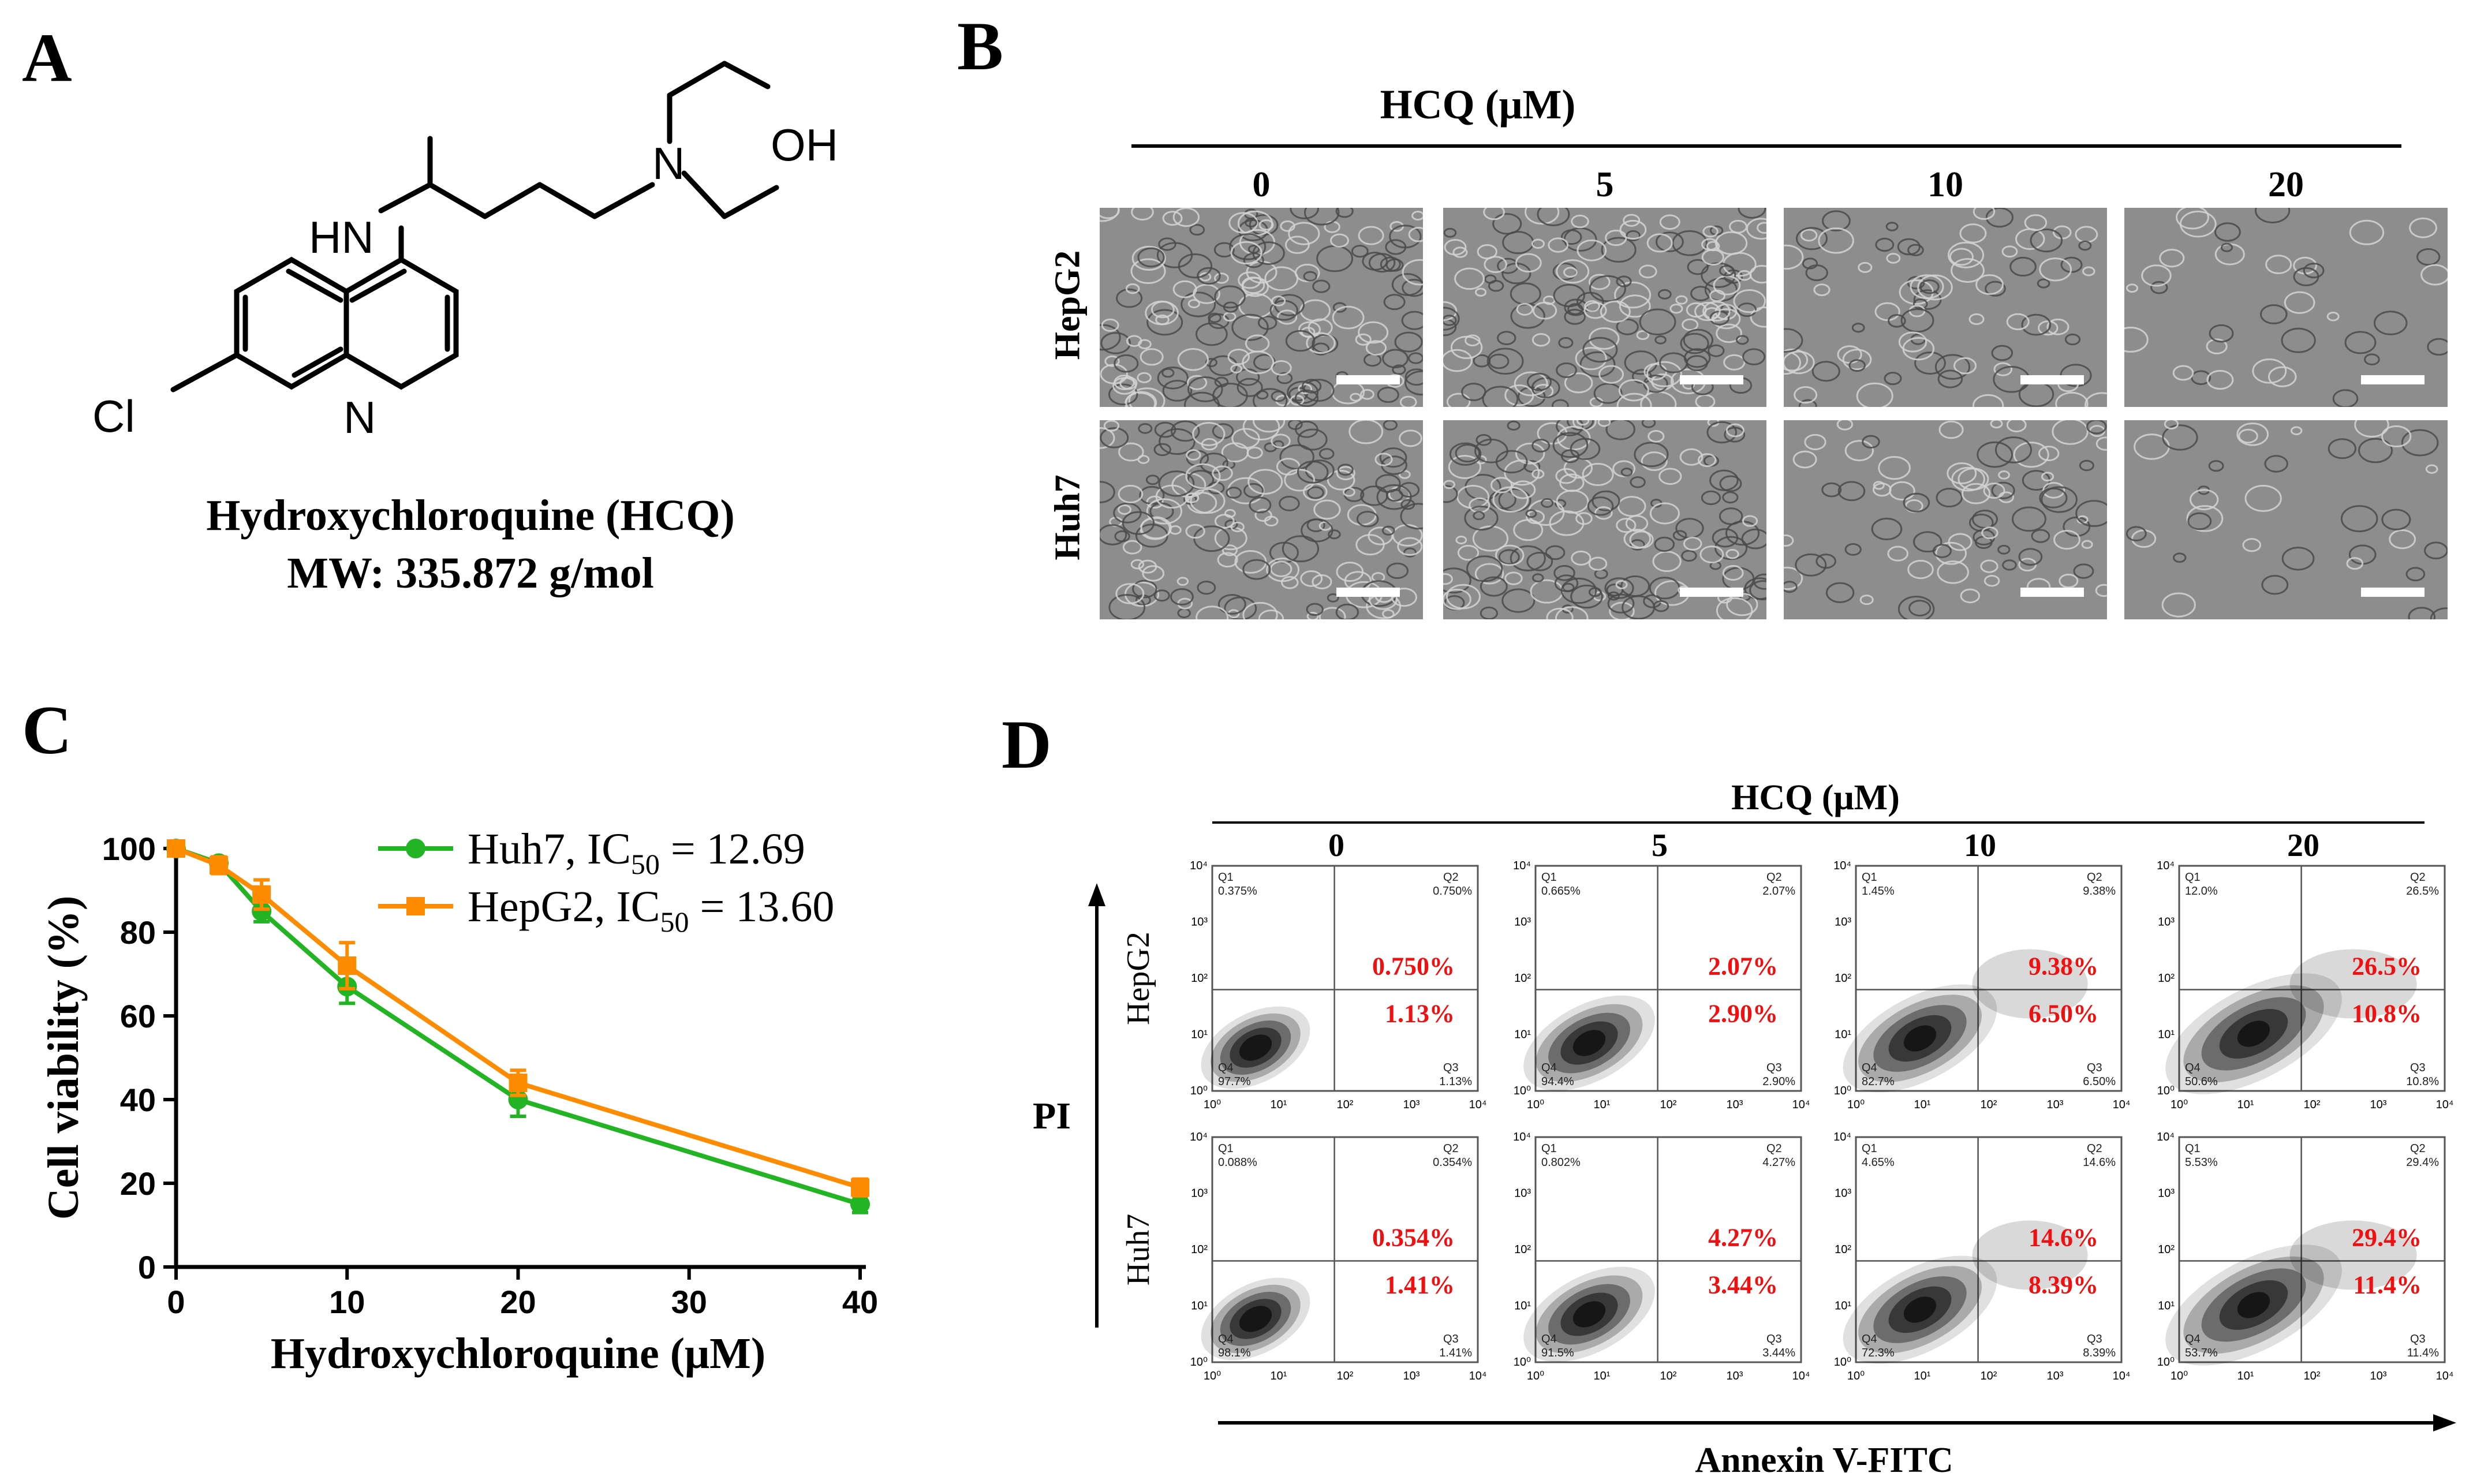 Image resolution: width=2473 pixels, height=1484 pixels. I want to click on legend-entry: HepG2, IC50 = 13.60, so click(606, 911).